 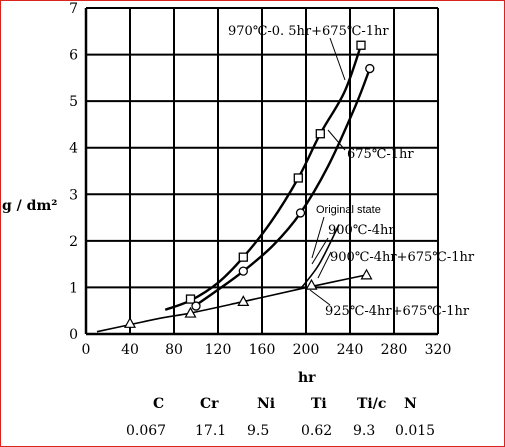 I want to click on composition-header-ti-c: Ti/c, so click(x=372, y=404).